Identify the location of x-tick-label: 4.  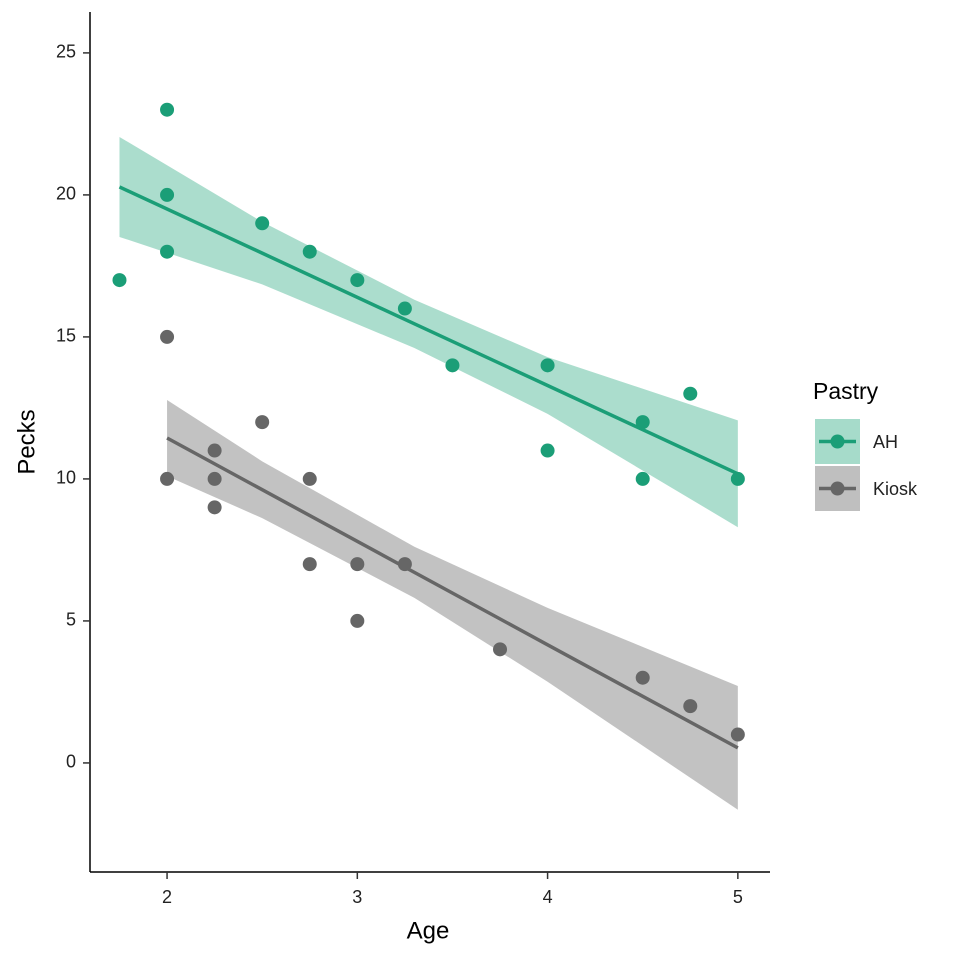
(548, 897).